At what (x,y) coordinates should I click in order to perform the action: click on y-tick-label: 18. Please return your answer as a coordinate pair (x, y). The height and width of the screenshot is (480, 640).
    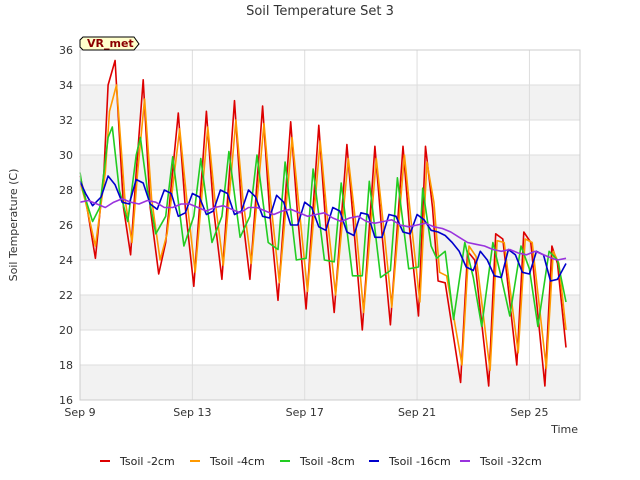
    Looking at the image, I should click on (66, 365).